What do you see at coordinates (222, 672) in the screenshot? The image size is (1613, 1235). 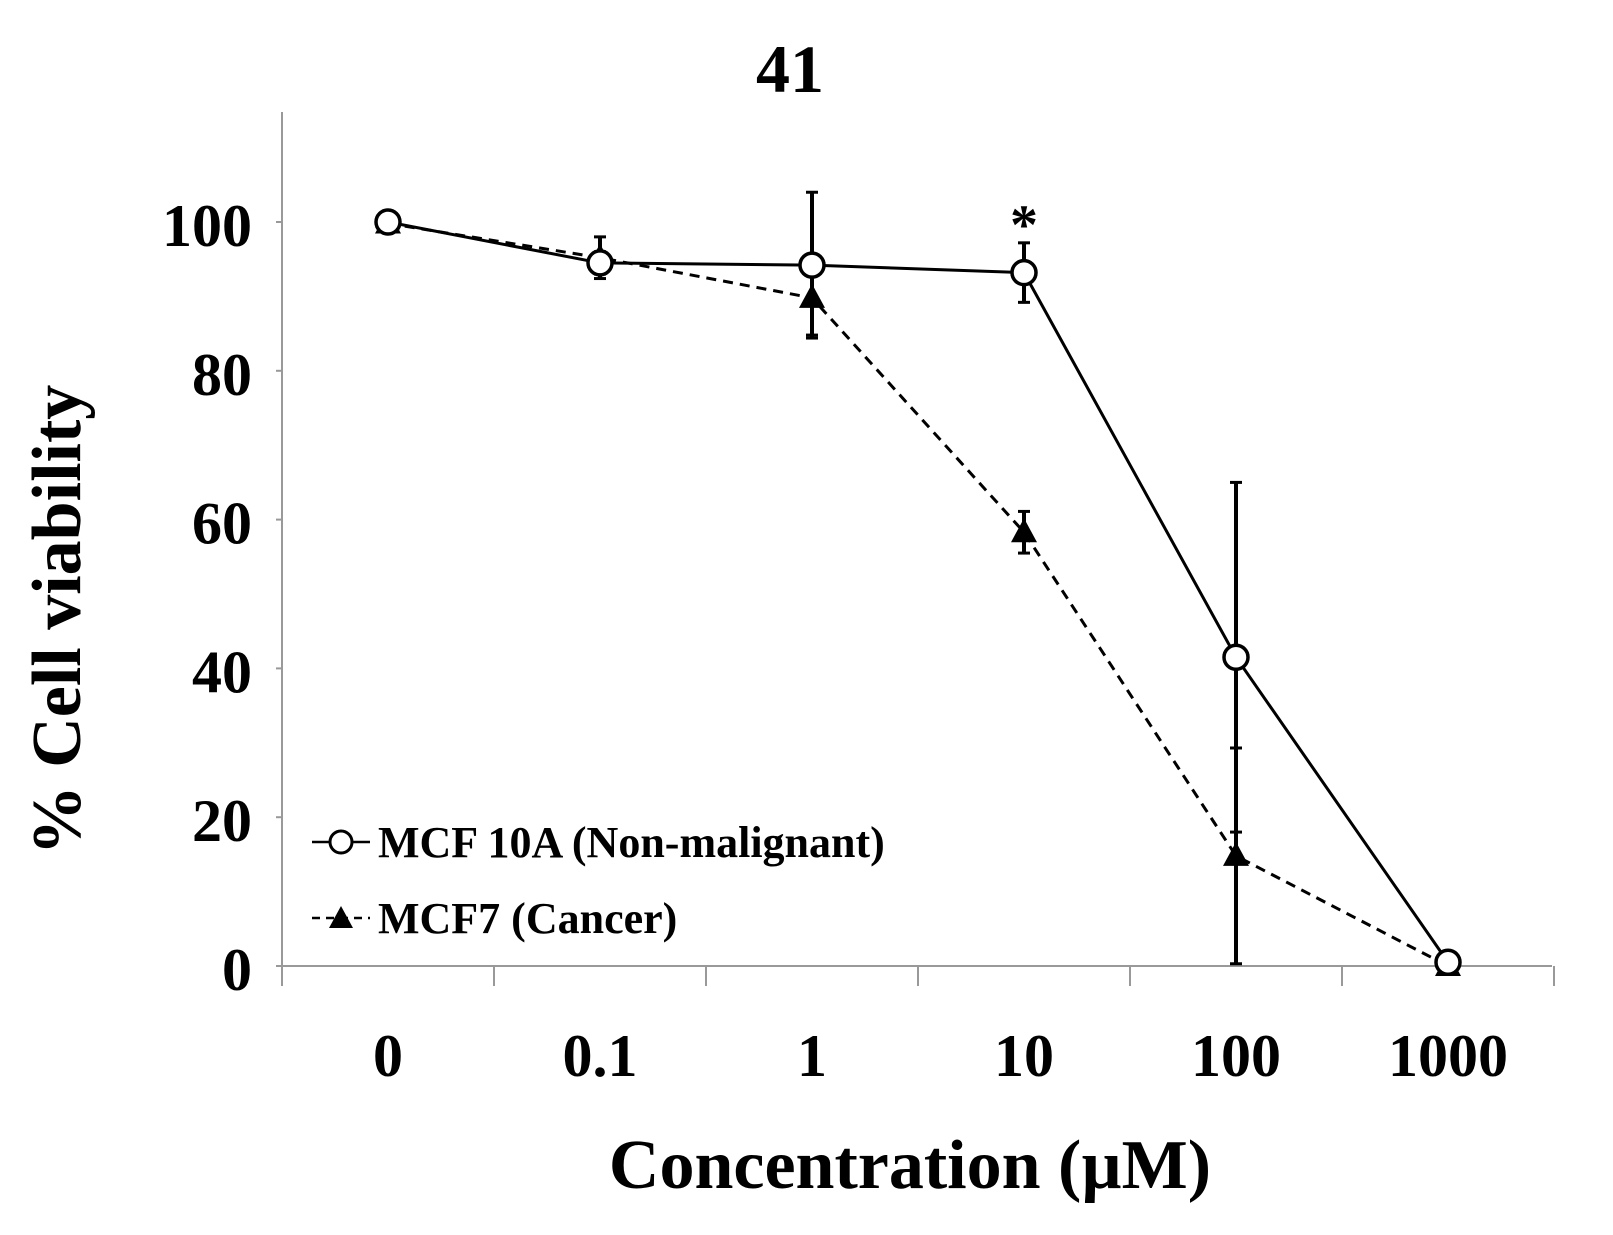 I see `y-tick-label: 40` at bounding box center [222, 672].